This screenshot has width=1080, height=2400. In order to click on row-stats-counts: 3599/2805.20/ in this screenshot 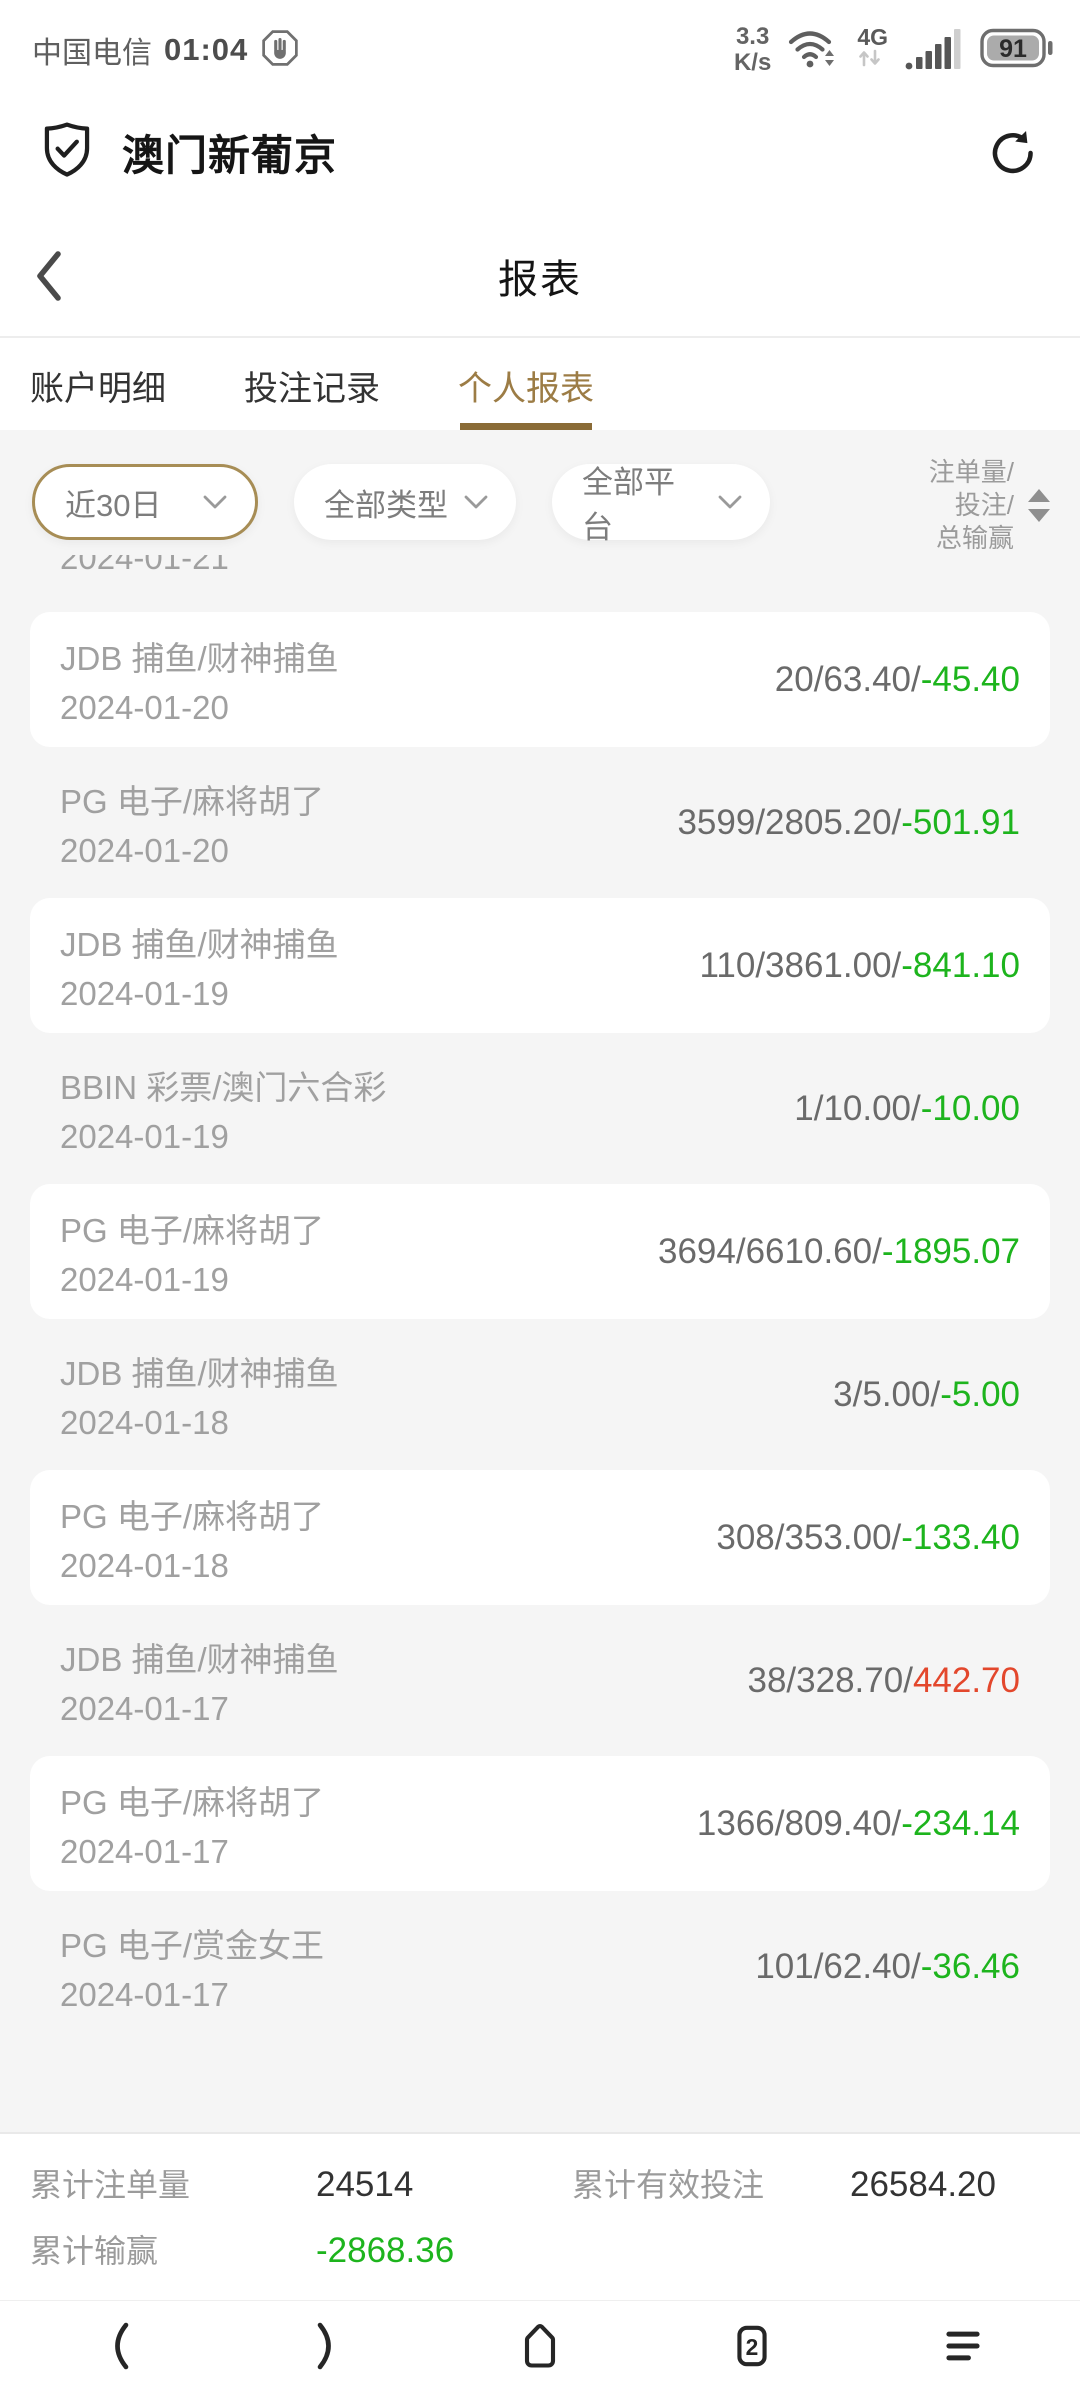, I will do `click(789, 822)`.